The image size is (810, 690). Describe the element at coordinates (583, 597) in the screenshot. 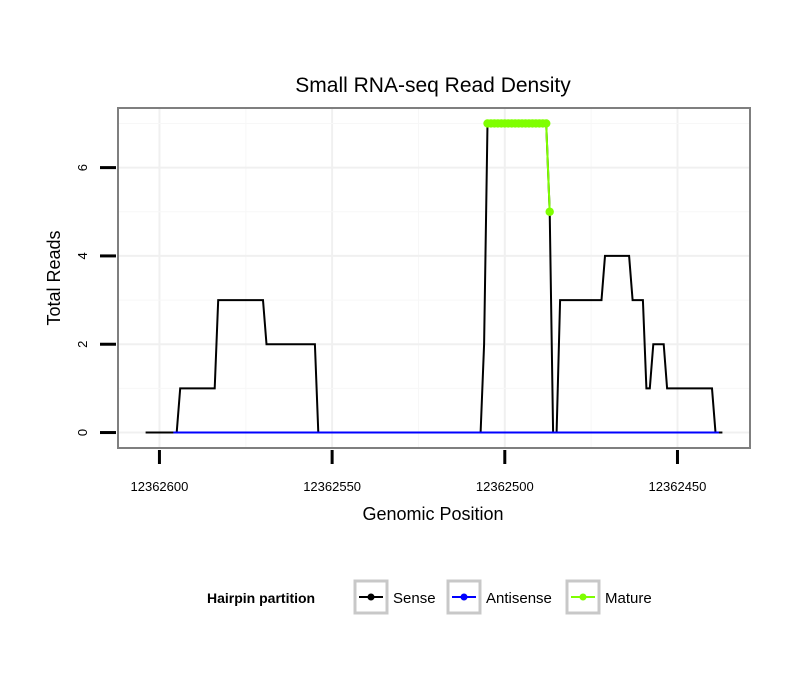

I see `legend-key-dot-mature` at that location.